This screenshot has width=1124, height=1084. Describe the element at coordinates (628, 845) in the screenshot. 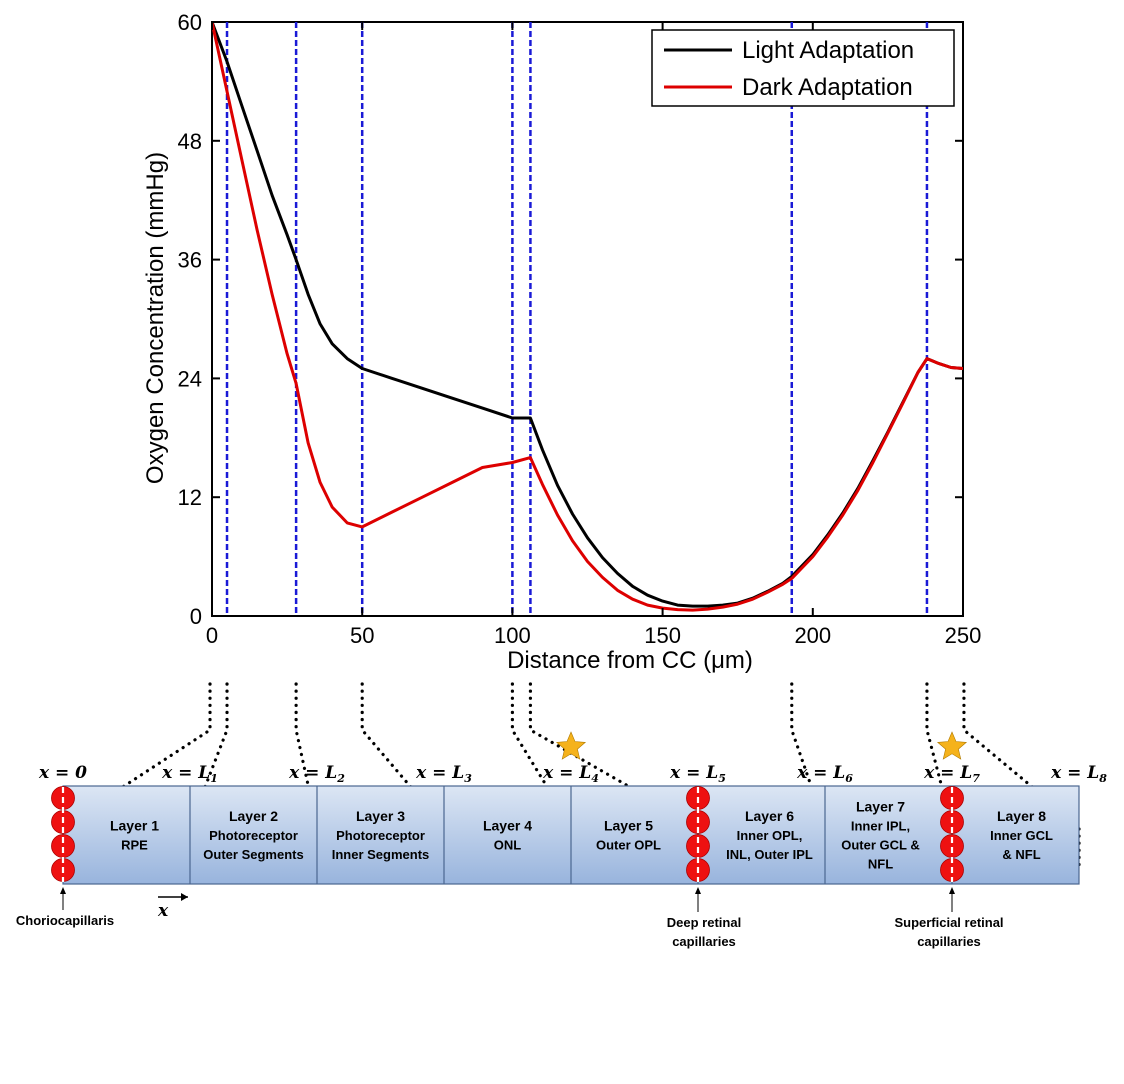

I see `layer-5-label-line-2: Outer OPL` at that location.